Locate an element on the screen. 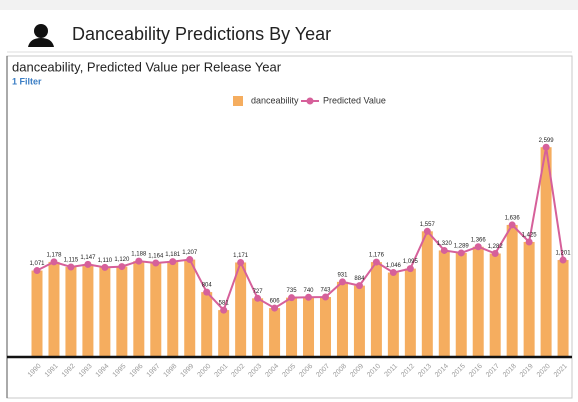 This screenshot has height=402, width=578. x-tick-label: 2000 is located at coordinates (204, 371).